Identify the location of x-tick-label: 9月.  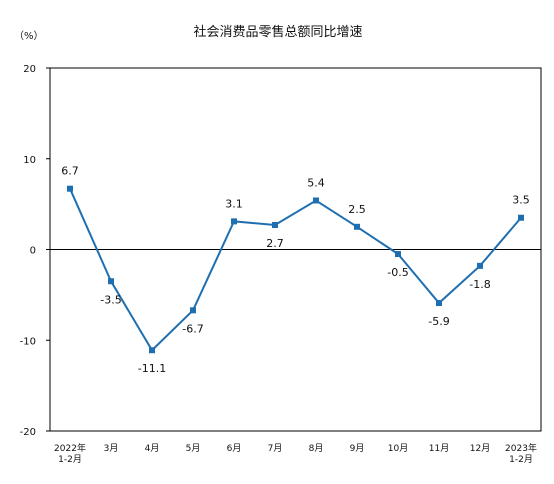
(357, 448).